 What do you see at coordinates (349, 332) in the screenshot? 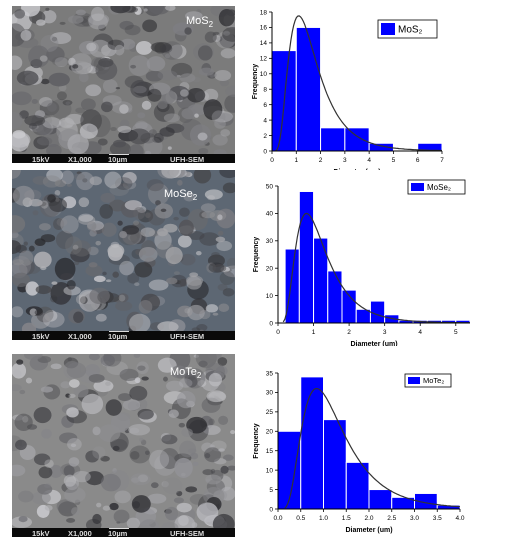
I see `x-tick-label: 2` at bounding box center [349, 332].